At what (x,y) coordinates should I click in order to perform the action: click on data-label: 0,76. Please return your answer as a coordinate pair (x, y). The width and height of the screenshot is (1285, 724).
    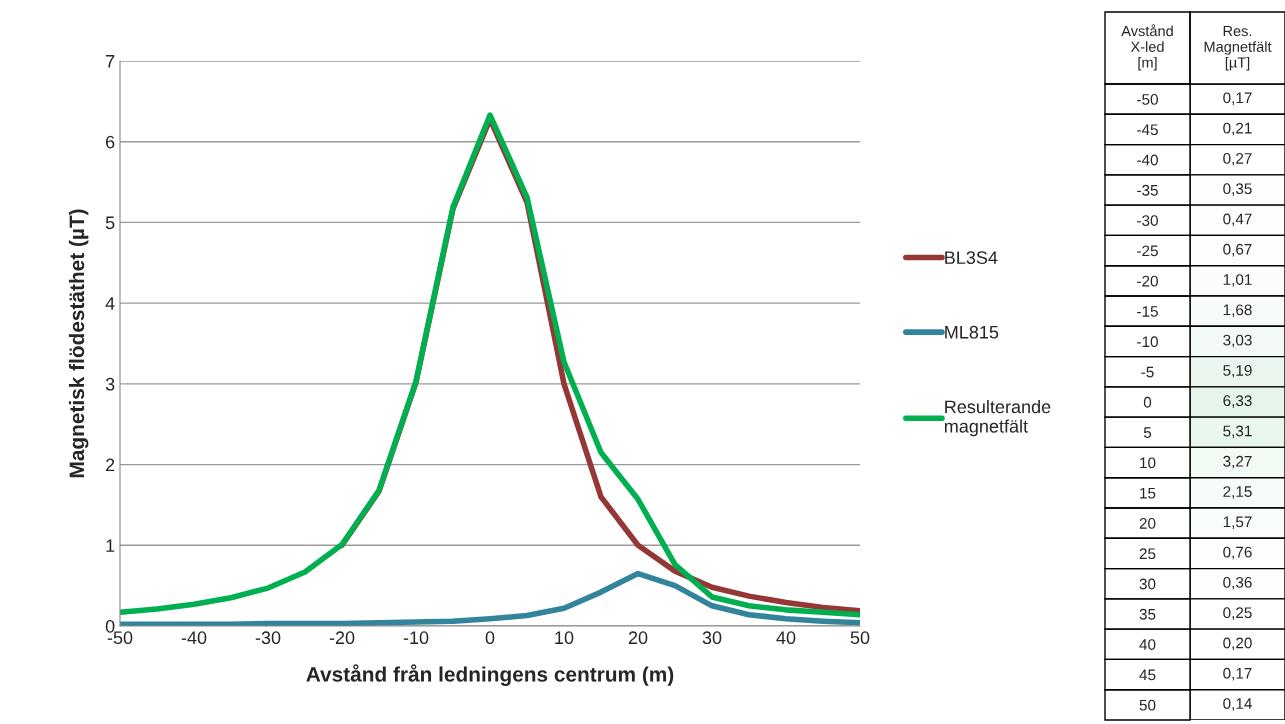
    Looking at the image, I should click on (1237, 553).